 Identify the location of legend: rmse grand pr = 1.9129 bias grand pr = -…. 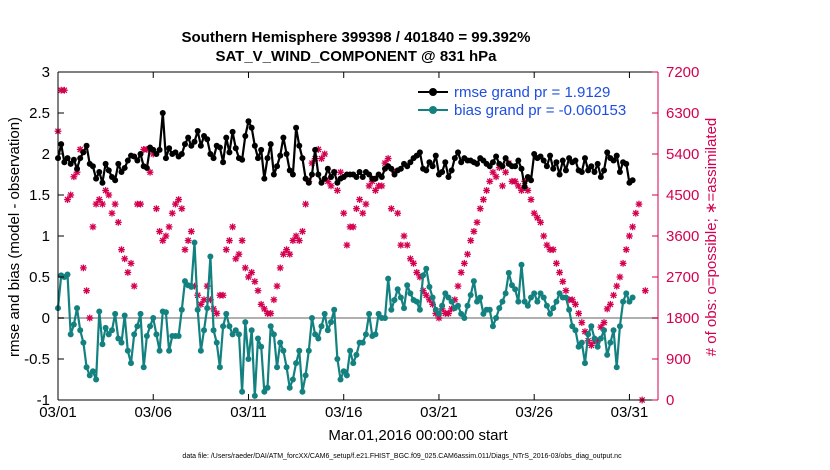
(532, 102).